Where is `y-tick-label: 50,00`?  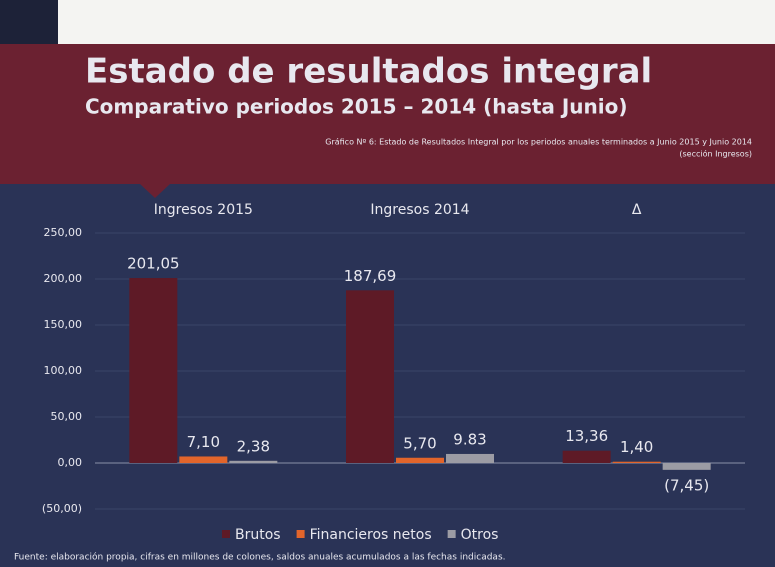
y-tick-label: 50,00 is located at coordinates (67, 416).